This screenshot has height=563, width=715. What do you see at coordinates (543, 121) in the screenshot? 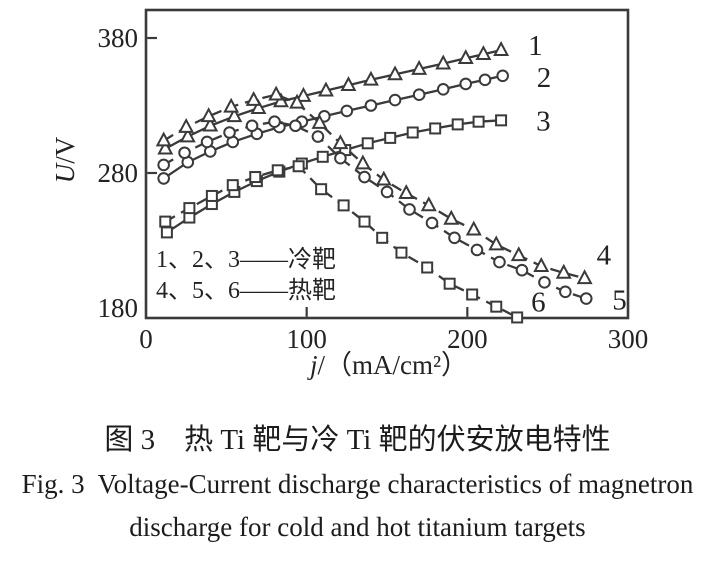
I see `curve-label-3: 3` at bounding box center [543, 121].